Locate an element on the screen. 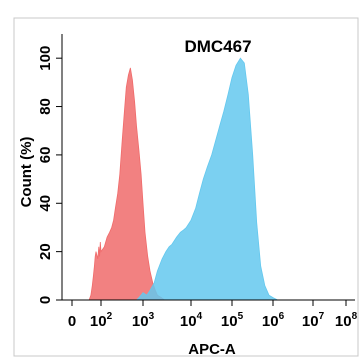 This screenshot has width=360, height=360. y-tick-label: 0 is located at coordinates (45, 300).